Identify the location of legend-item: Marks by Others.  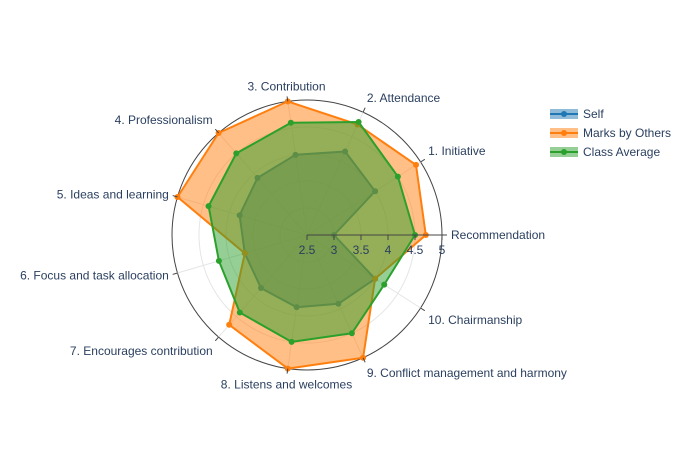
(610, 133).